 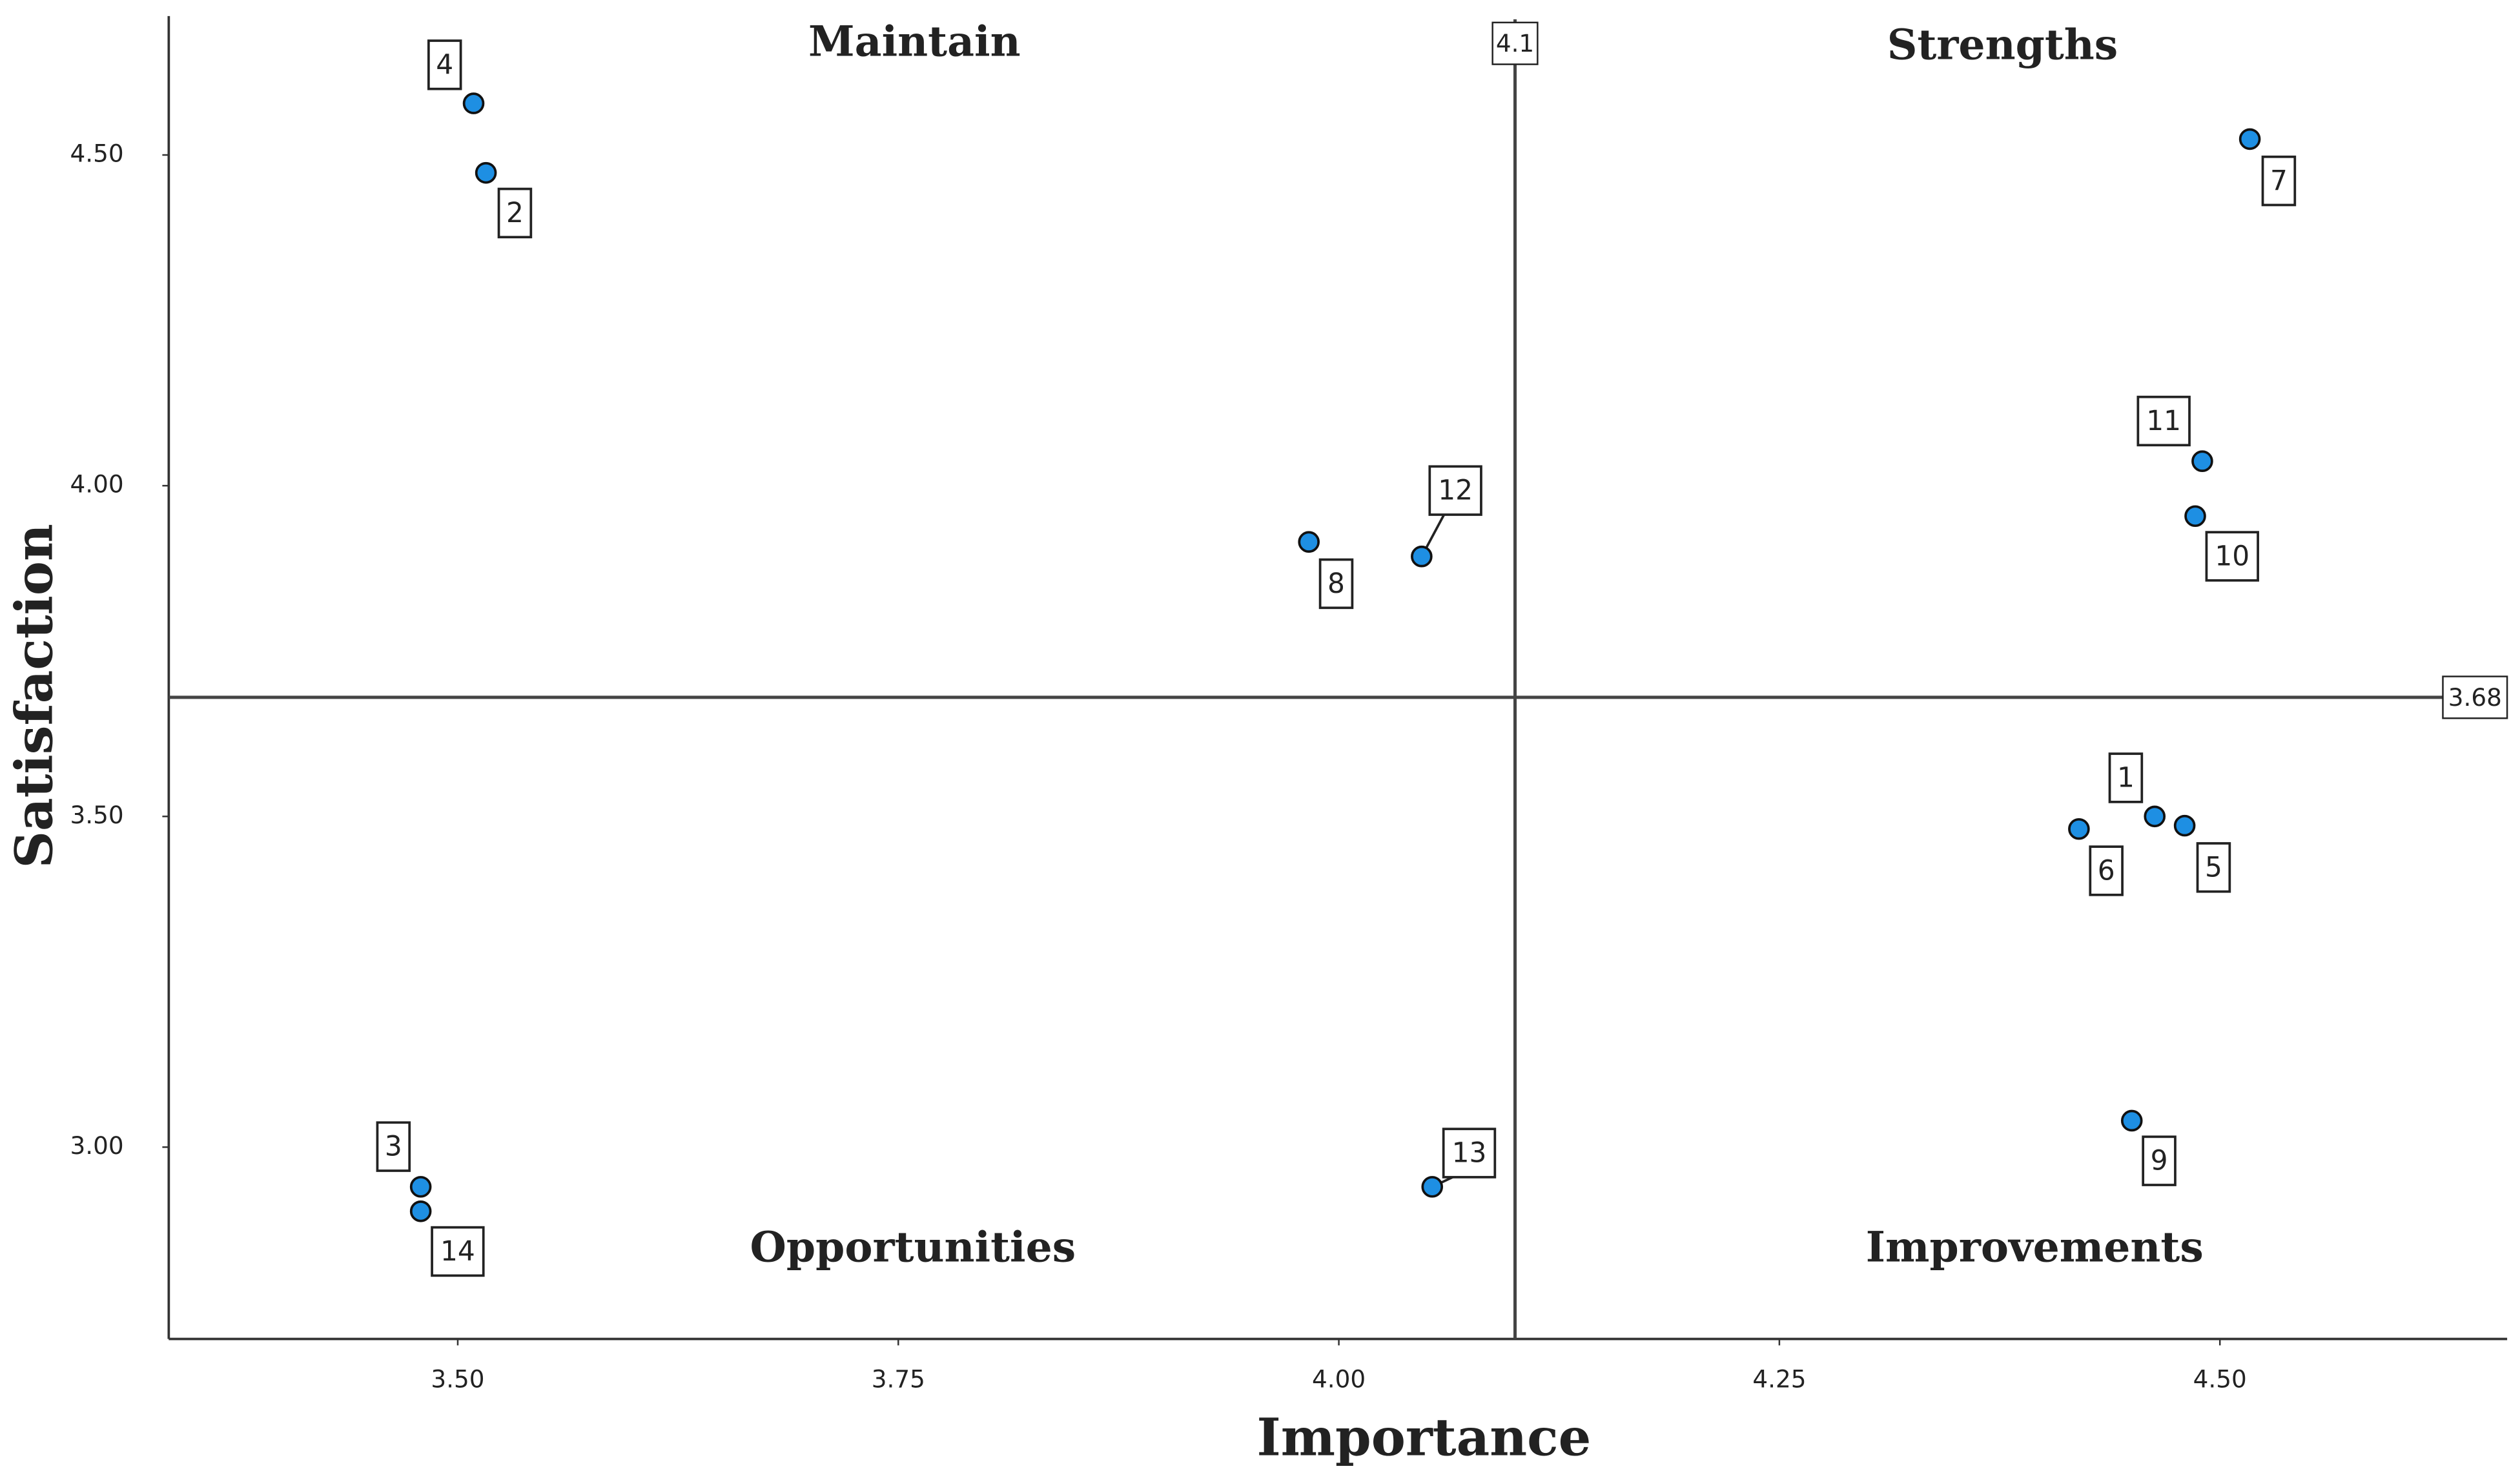 I want to click on quadrant-label: Maintain, so click(x=914, y=42).